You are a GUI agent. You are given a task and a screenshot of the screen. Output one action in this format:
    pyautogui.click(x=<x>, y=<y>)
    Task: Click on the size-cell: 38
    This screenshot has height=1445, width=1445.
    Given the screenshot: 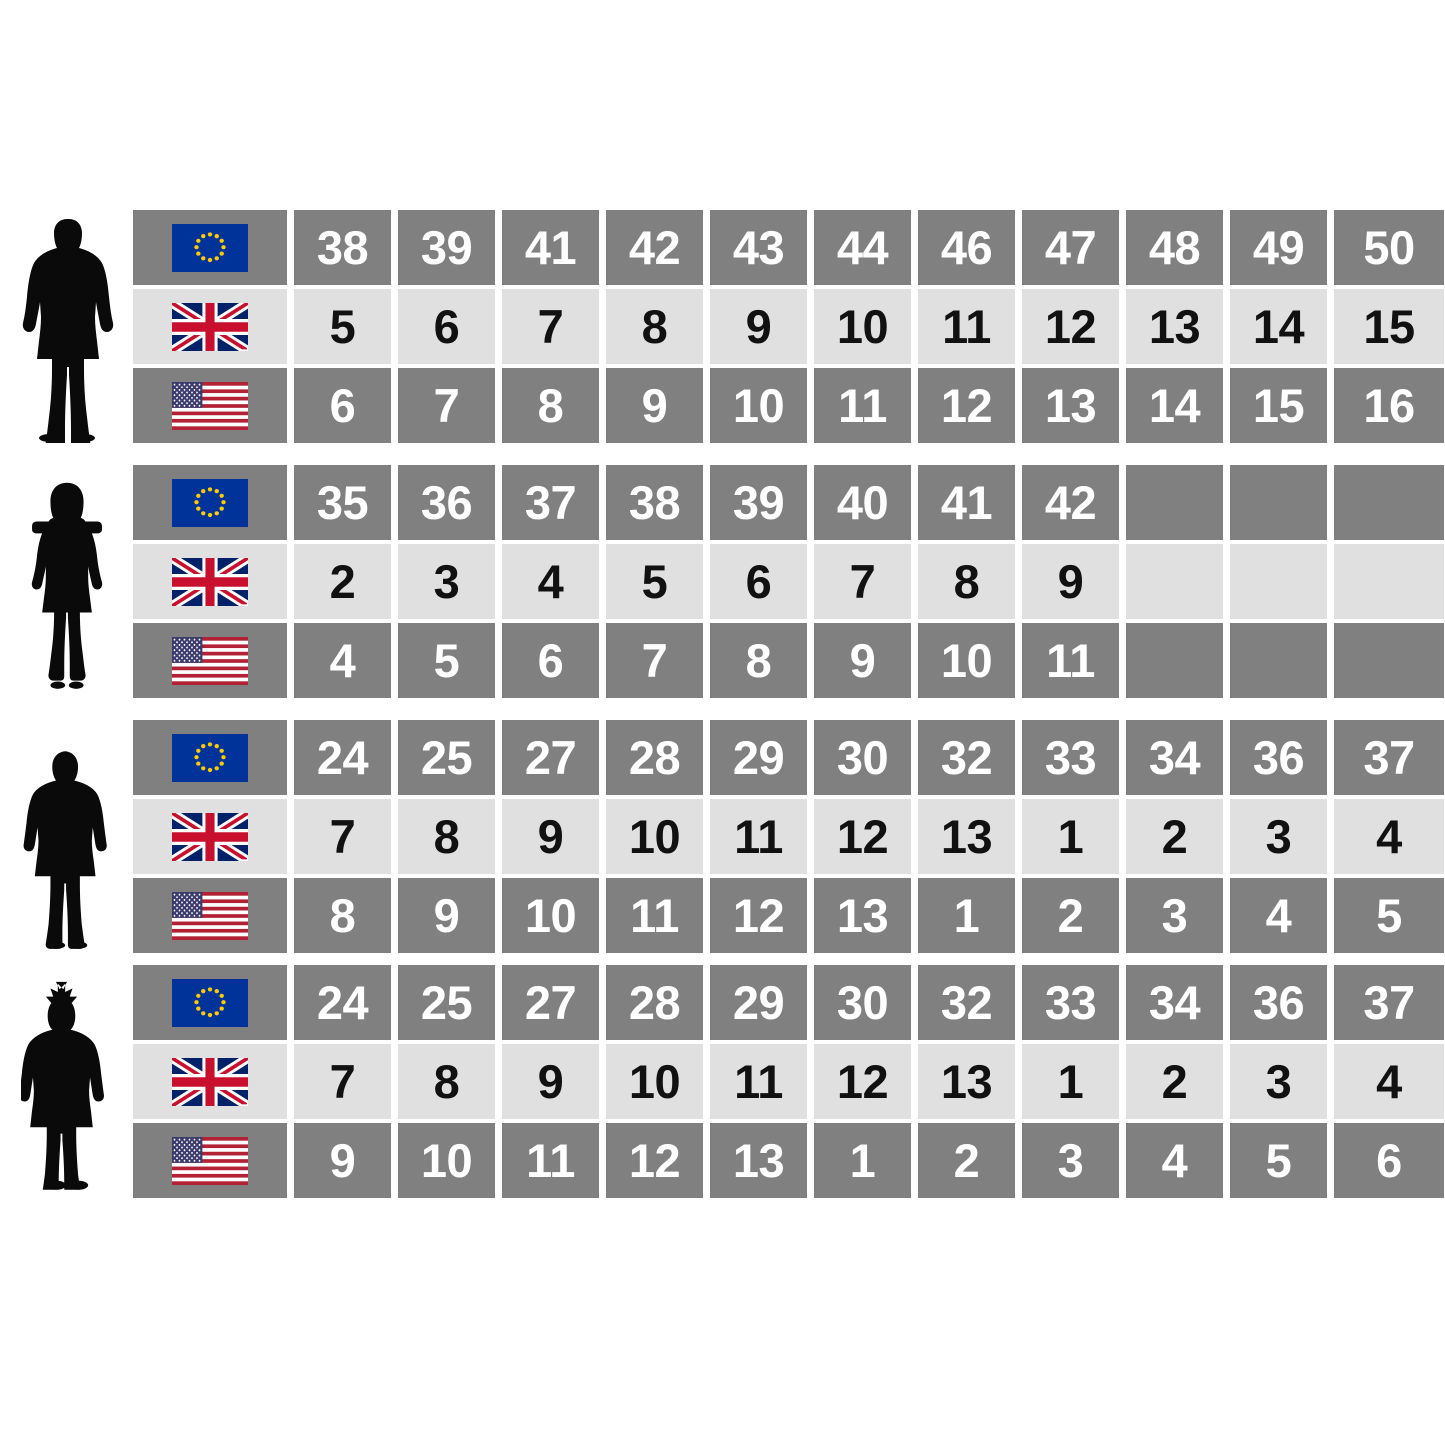 What is the action you would take?
    pyautogui.click(x=342, y=247)
    